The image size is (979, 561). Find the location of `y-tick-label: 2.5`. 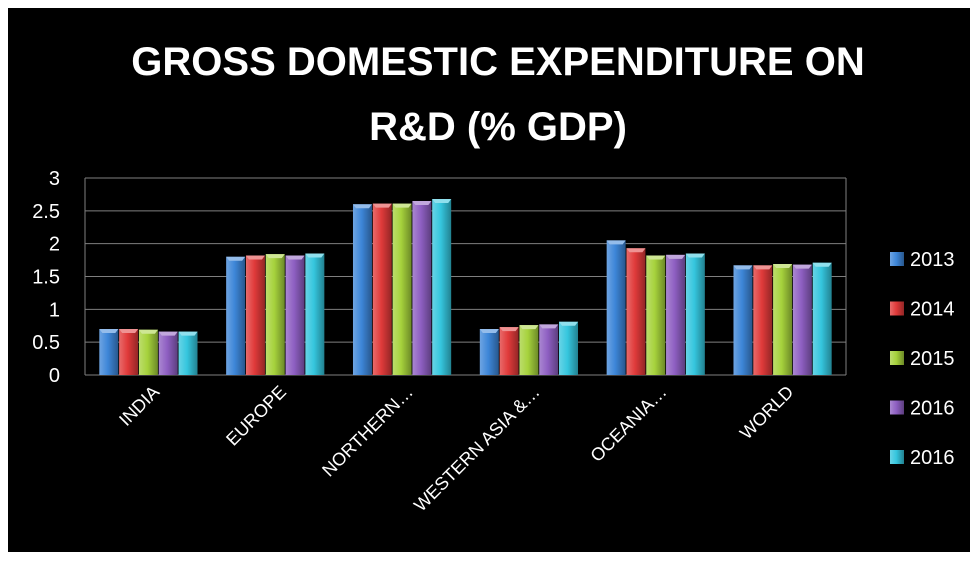

y-tick-label: 2.5 is located at coordinates (46, 212).